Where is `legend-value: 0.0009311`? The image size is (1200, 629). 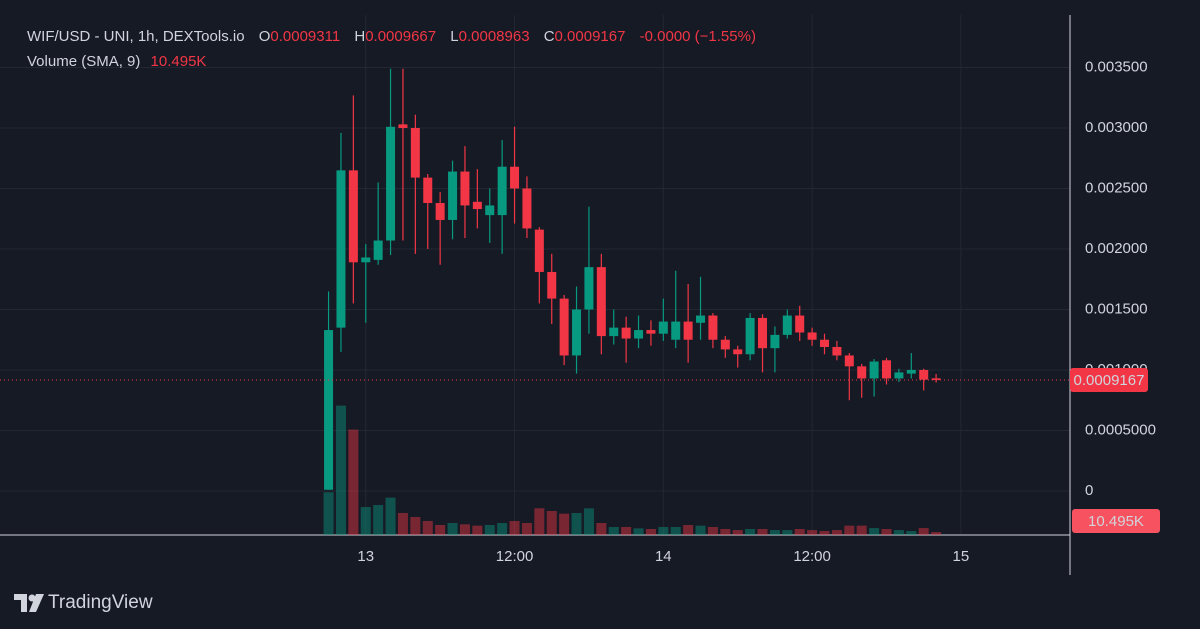
legend-value: 0.0009311 is located at coordinates (305, 36).